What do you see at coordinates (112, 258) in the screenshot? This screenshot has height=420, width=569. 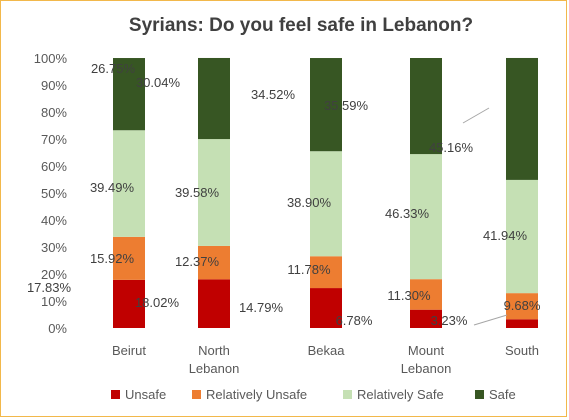 I see `data-label: 15.92%` at bounding box center [112, 258].